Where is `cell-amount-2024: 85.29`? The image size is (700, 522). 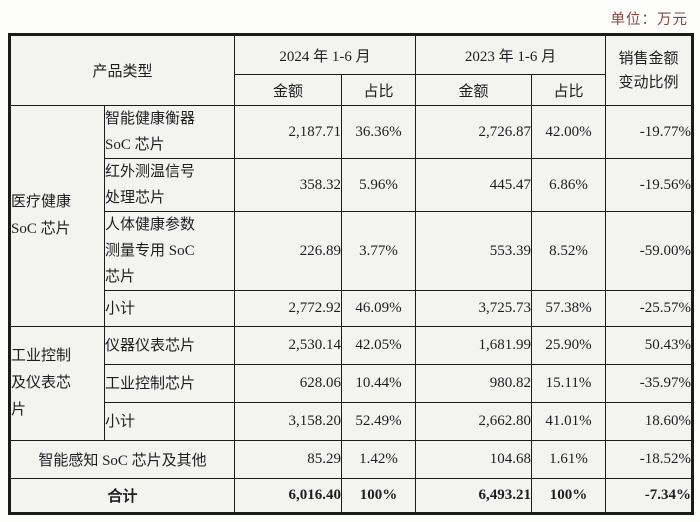 cell-amount-2024: 85.29 is located at coordinates (288, 459).